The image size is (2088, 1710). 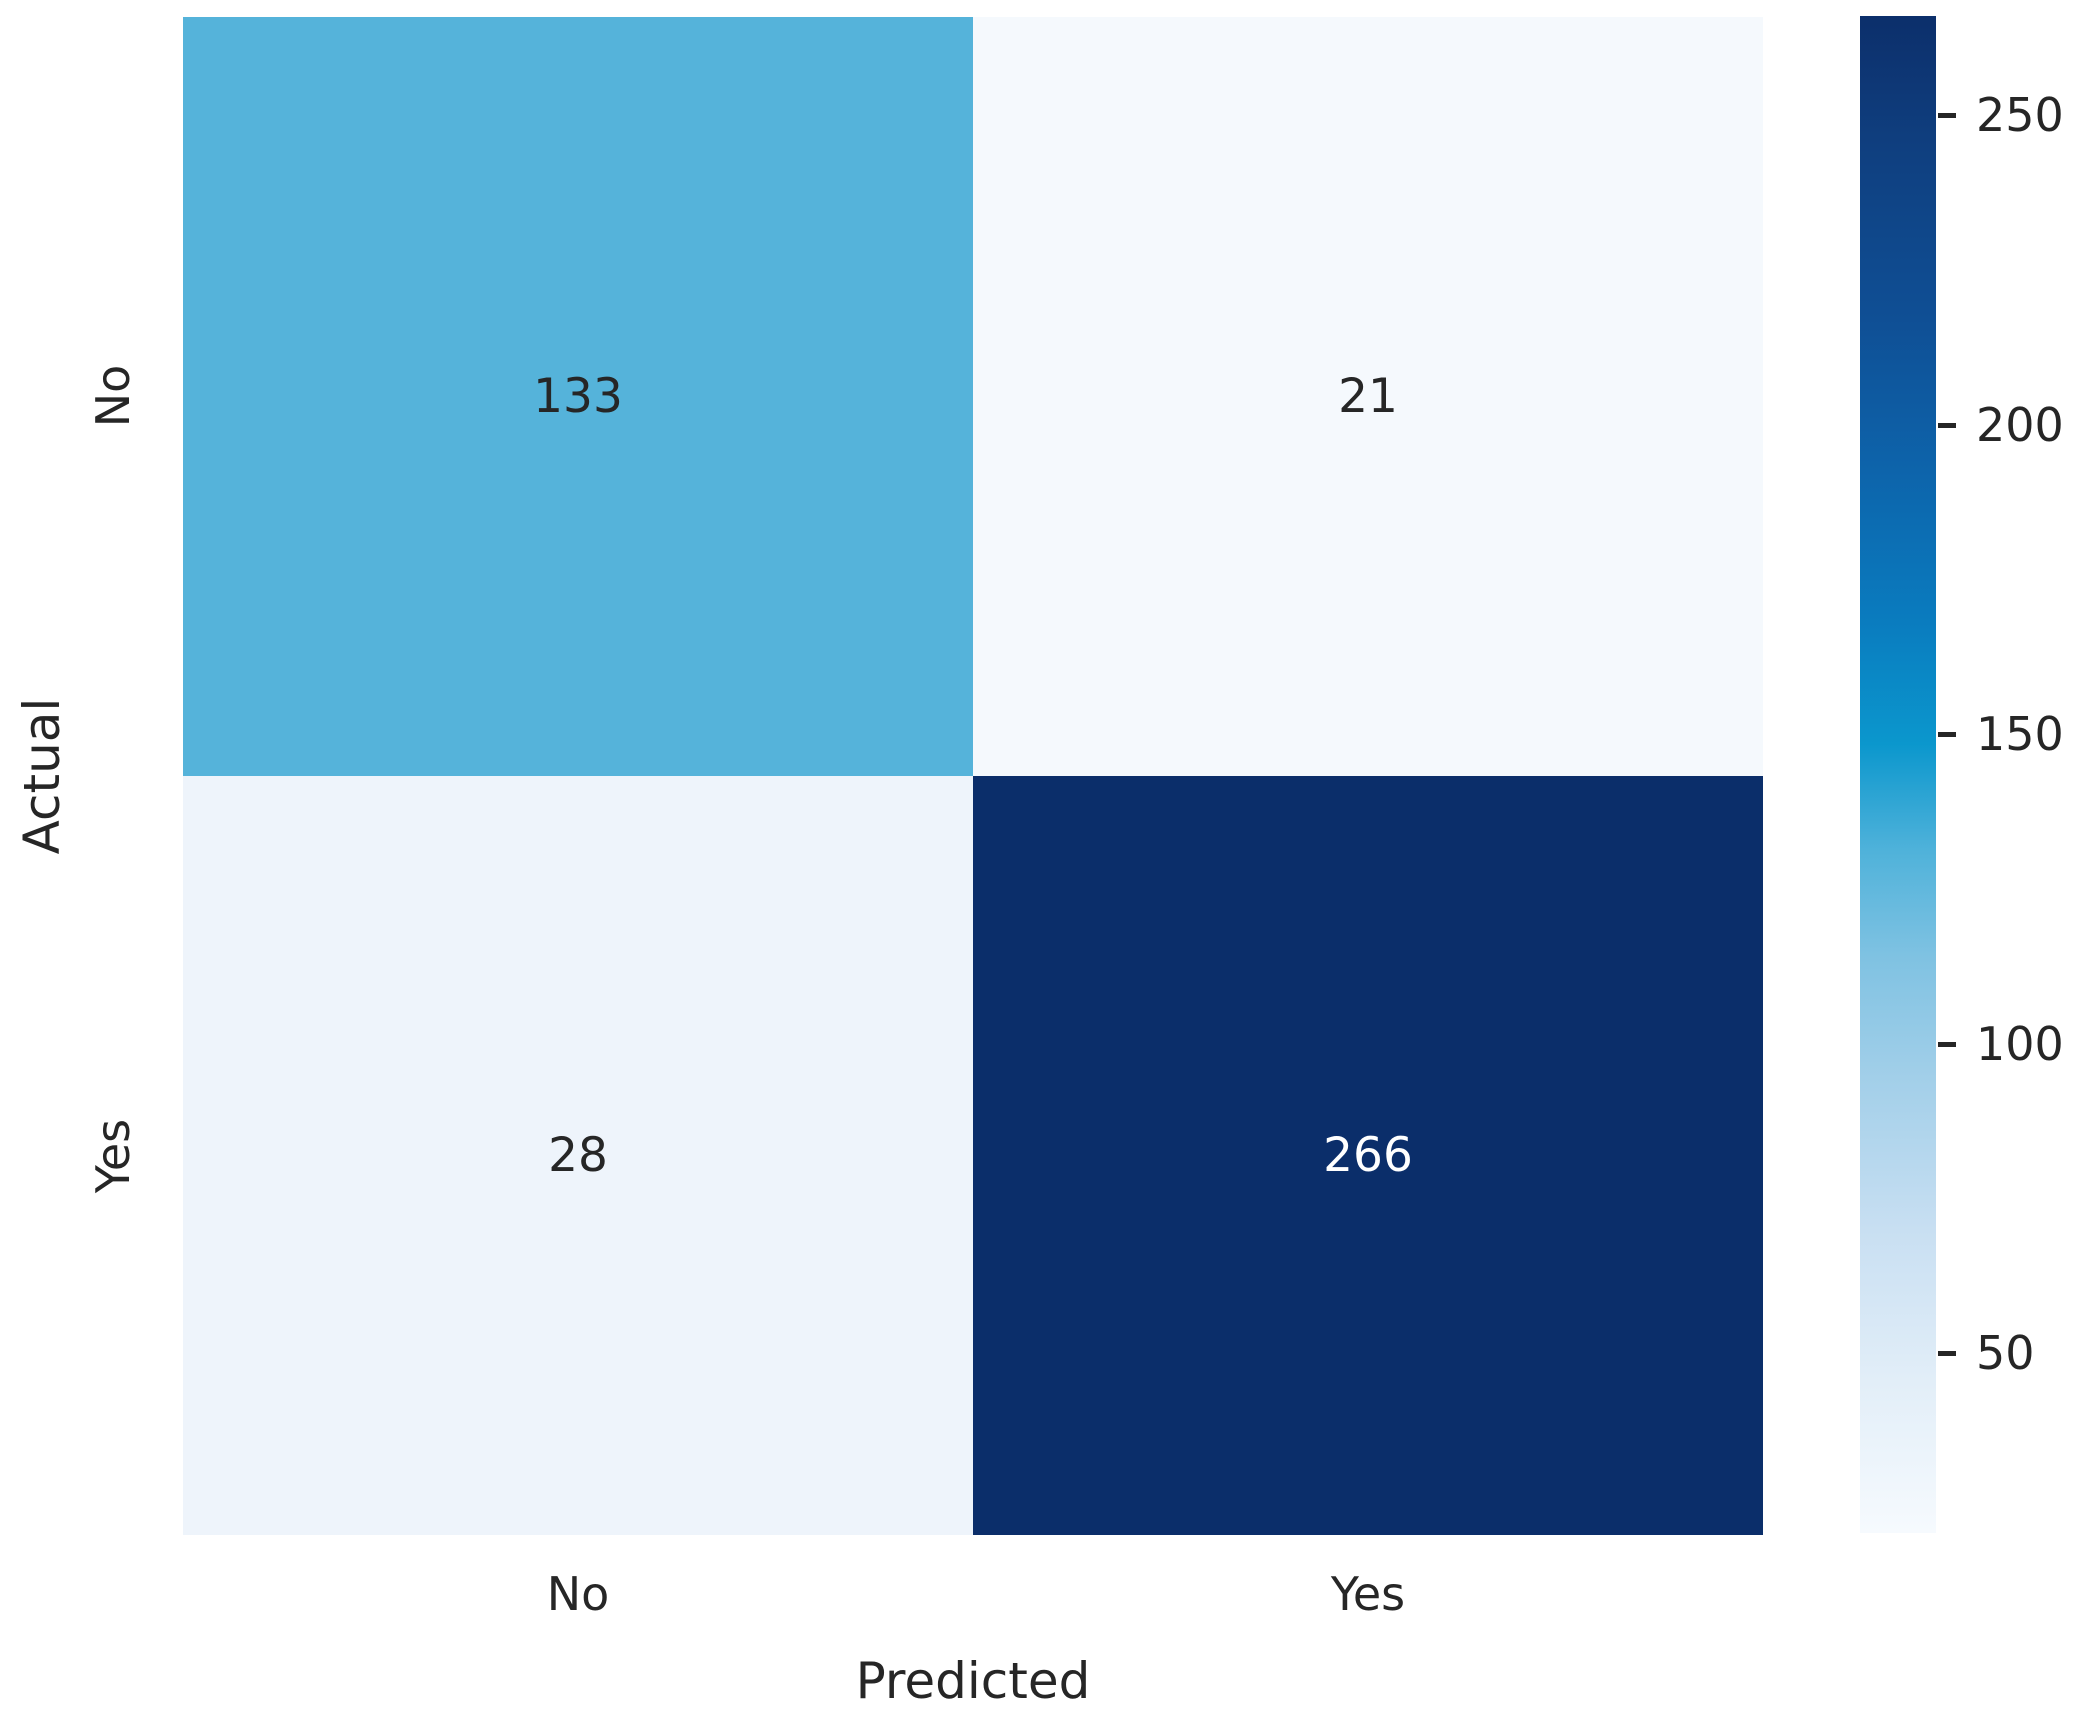 I want to click on colorbar-tick-label: 250, so click(x=2020, y=115).